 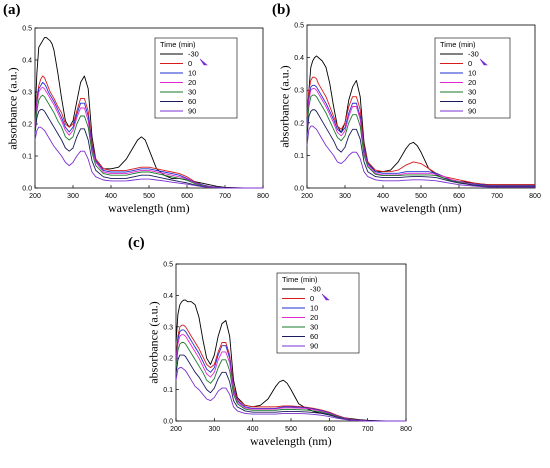 I want to click on panel-label: (c), so click(x=136, y=243).